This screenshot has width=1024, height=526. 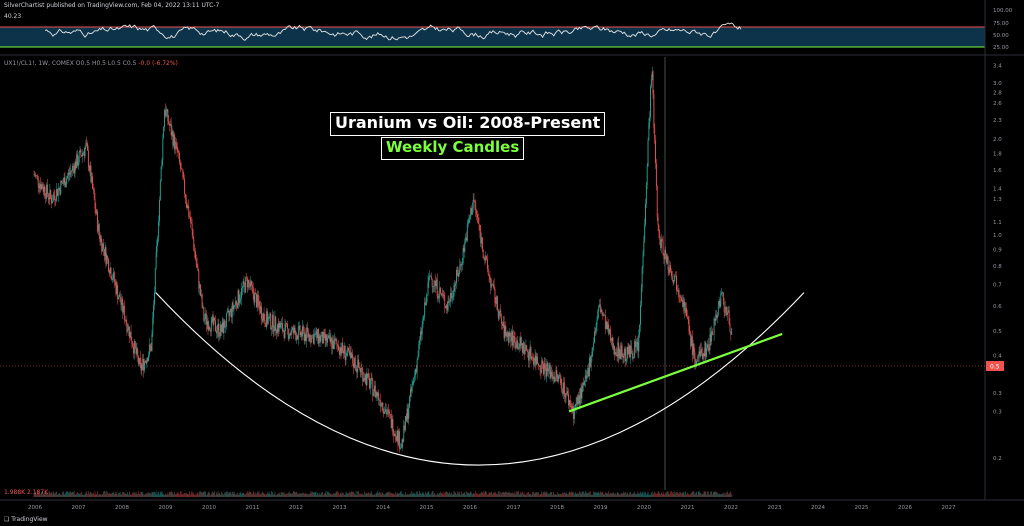 I want to click on time-tick-label: 2008, so click(x=122, y=508).